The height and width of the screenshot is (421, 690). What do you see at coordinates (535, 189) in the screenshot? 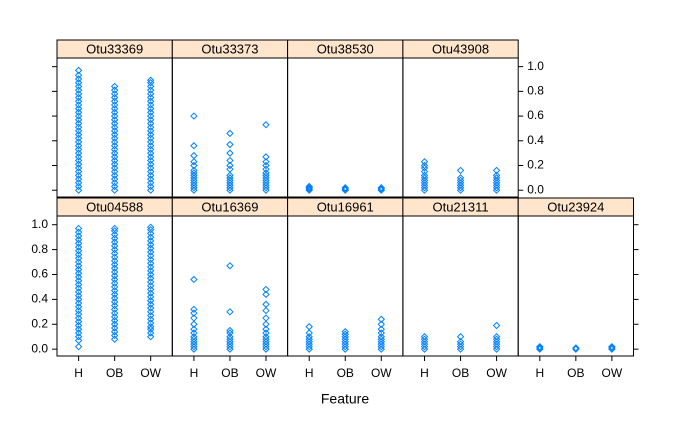
I see `y-tick-label: 0.0` at bounding box center [535, 189].